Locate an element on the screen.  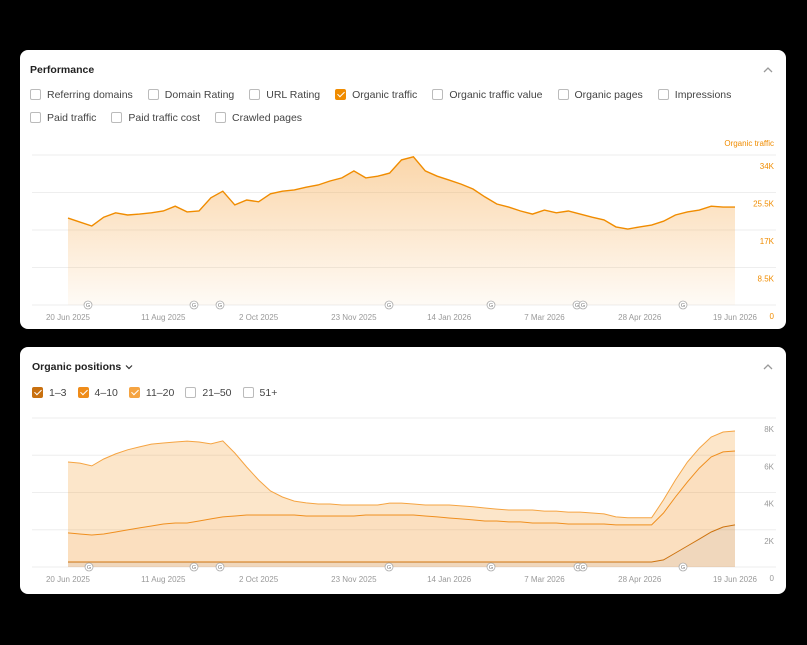
checkbox-label: 21–50 is located at coordinates (217, 392).